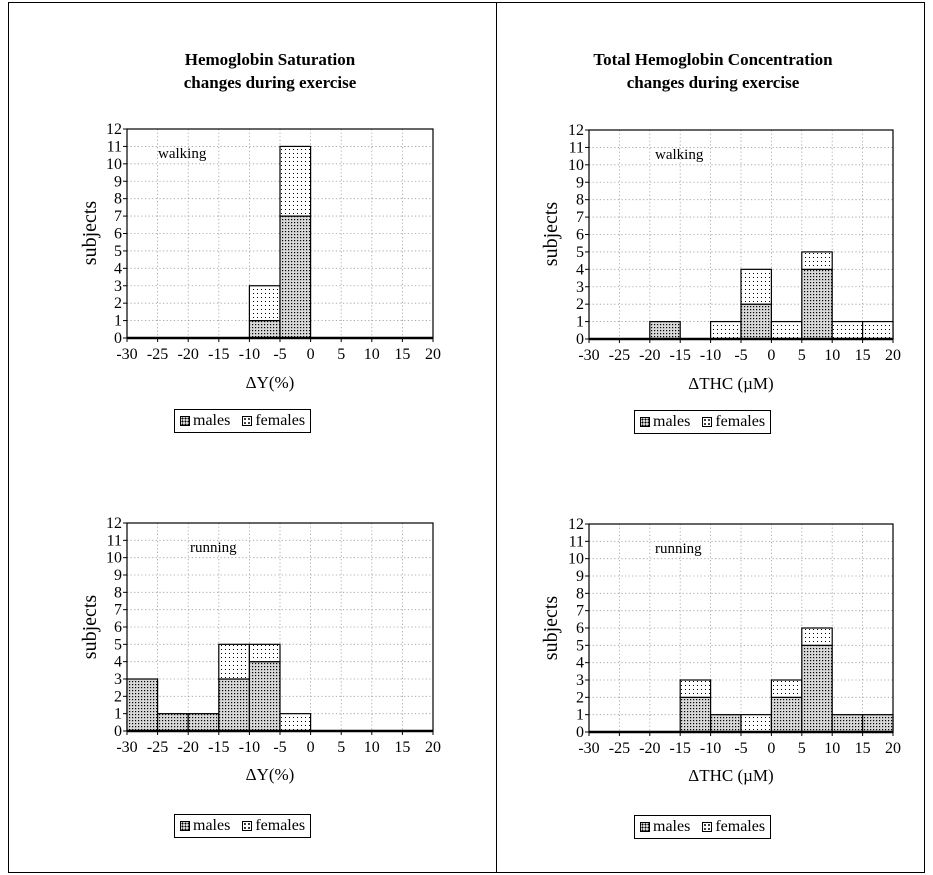  What do you see at coordinates (580, 339) in the screenshot?
I see `walking-thc-ytick-label: 0` at bounding box center [580, 339].